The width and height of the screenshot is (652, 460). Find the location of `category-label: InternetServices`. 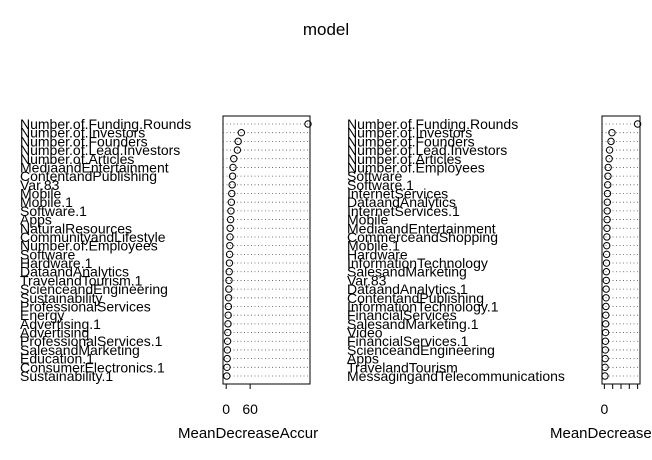

category-label: InternetServices is located at coordinates (397, 194).